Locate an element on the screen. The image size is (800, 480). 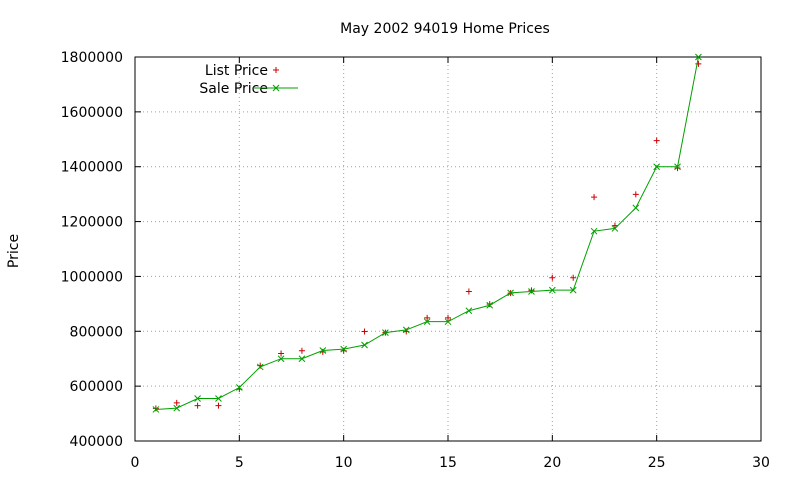
y-axis-label: Price is located at coordinates (14, 251).